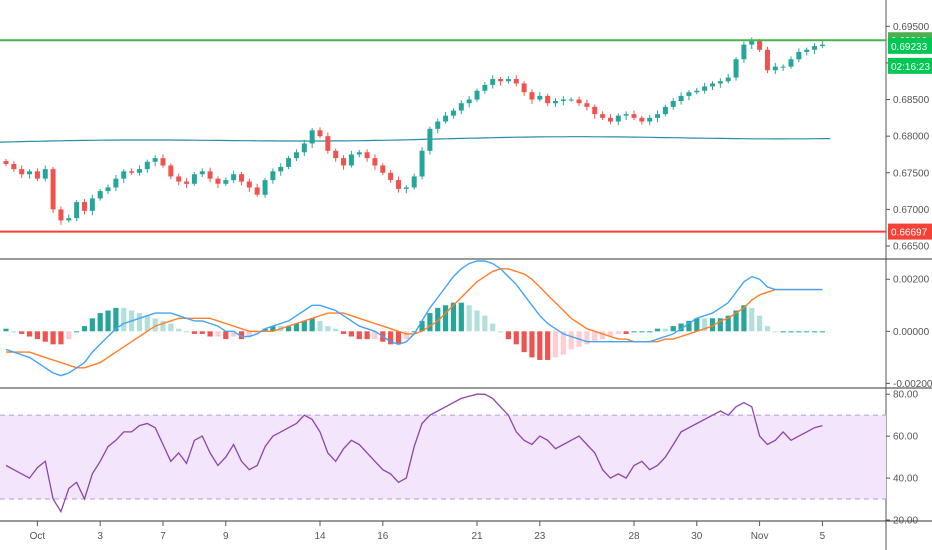 This screenshot has width=932, height=550. Describe the element at coordinates (911, 137) in the screenshot. I see `price-tick-label: 0.68000` at that location.